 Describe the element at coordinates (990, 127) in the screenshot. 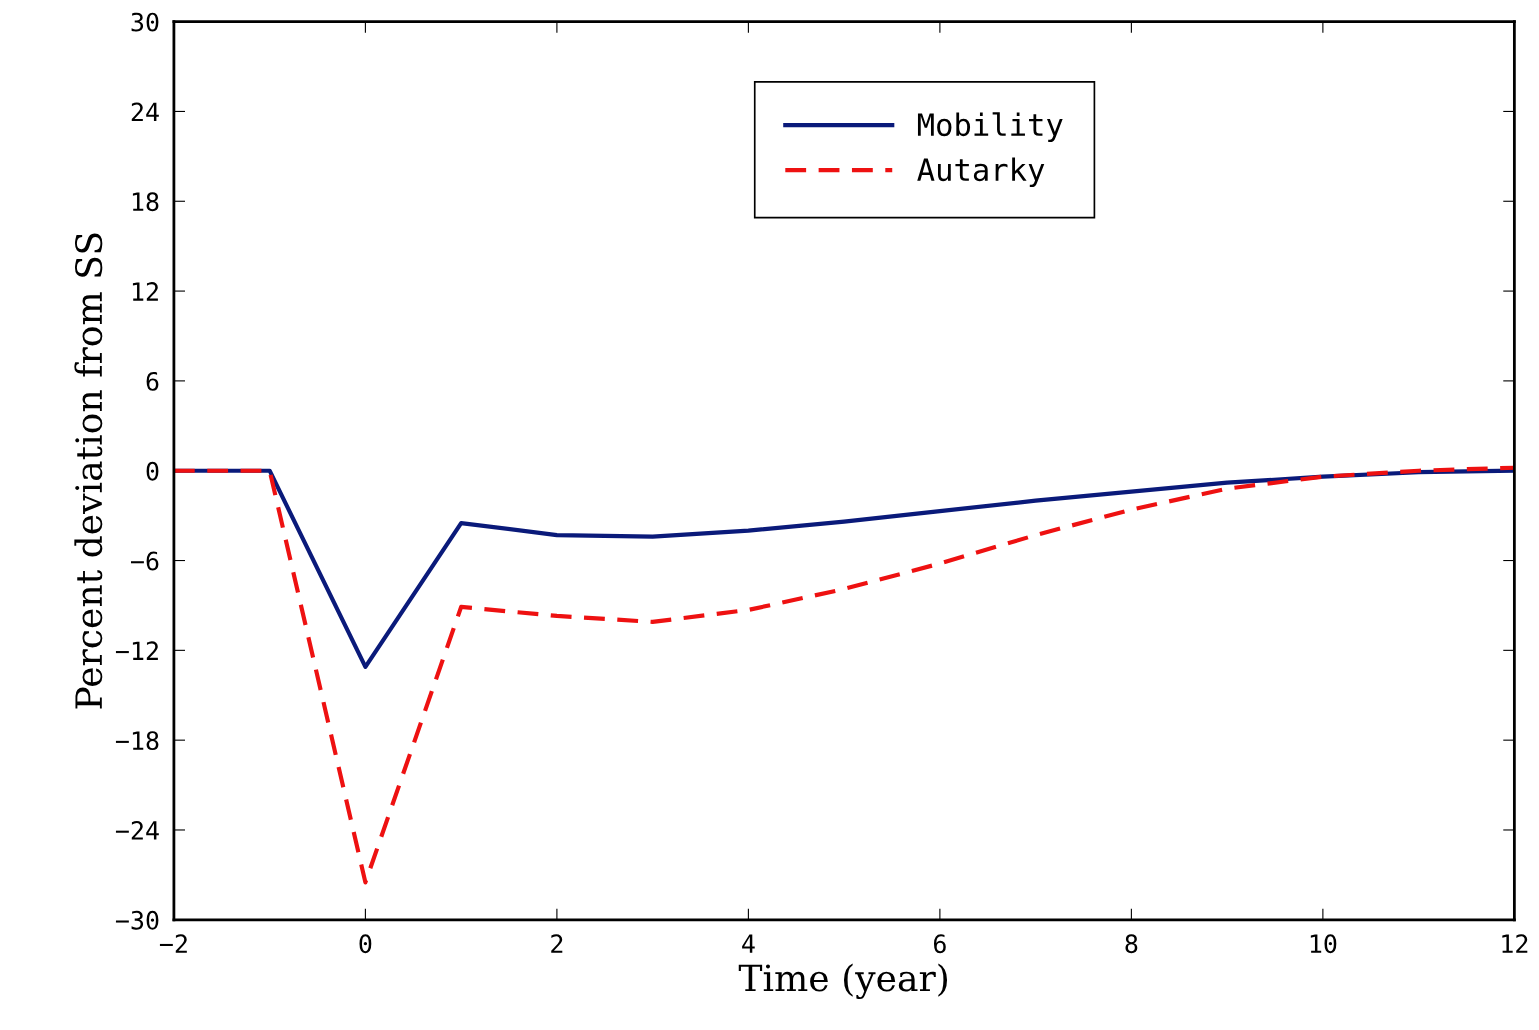

I see `legend-label: Mobility` at that location.